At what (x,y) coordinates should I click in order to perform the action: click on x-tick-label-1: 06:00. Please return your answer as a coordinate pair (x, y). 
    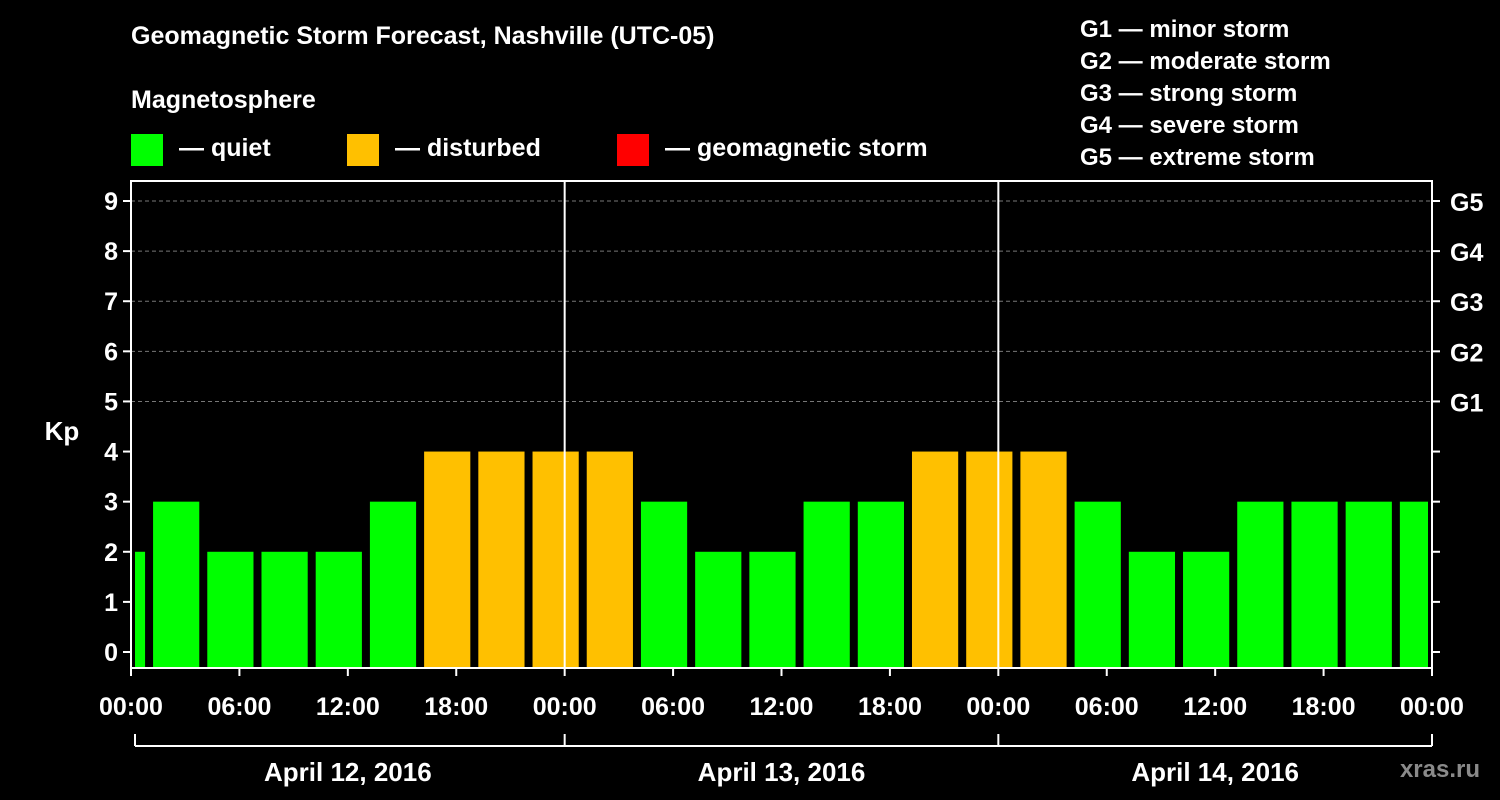
    Looking at the image, I should click on (239, 707).